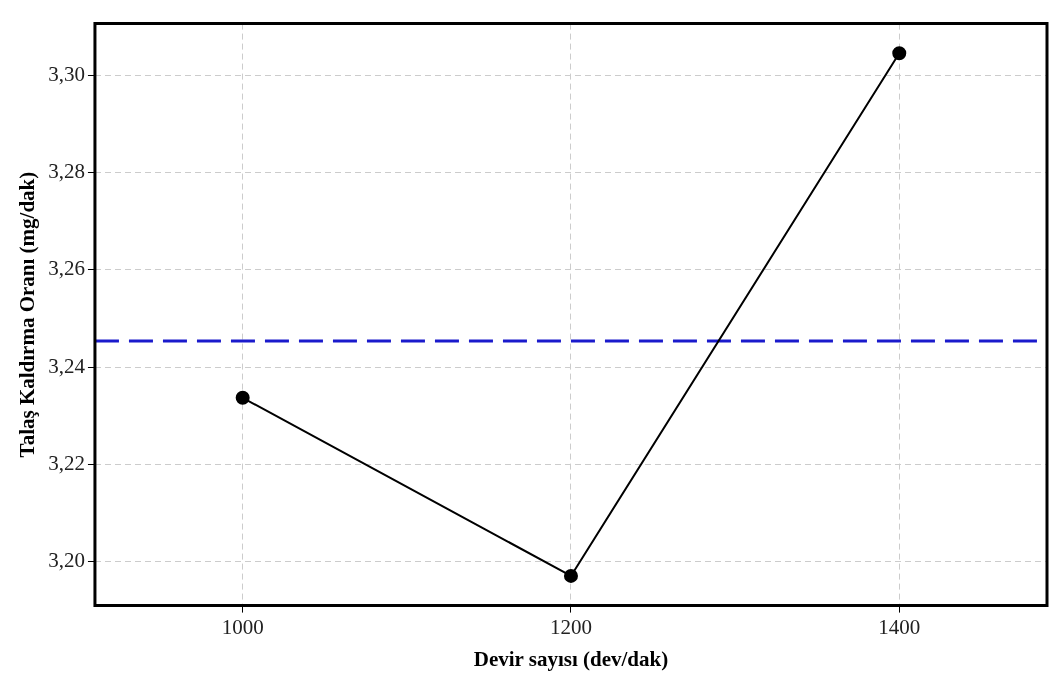  What do you see at coordinates (242, 626) in the screenshot?
I see `x-tick-label: 1000` at bounding box center [242, 626].